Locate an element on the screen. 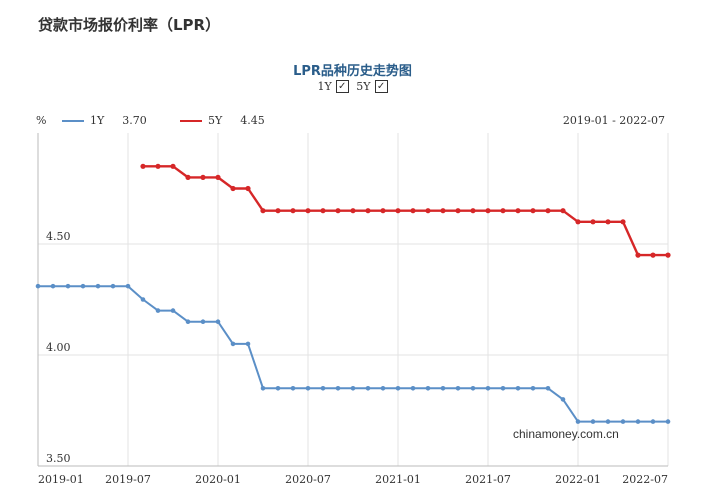  series-line-5y is located at coordinates (405, 211).